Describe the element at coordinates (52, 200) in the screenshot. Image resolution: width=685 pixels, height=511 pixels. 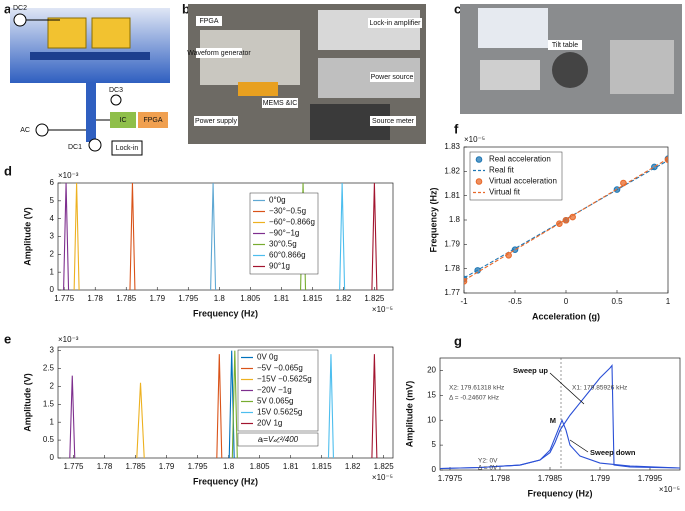
I see `y-tick-label: 5` at that location.